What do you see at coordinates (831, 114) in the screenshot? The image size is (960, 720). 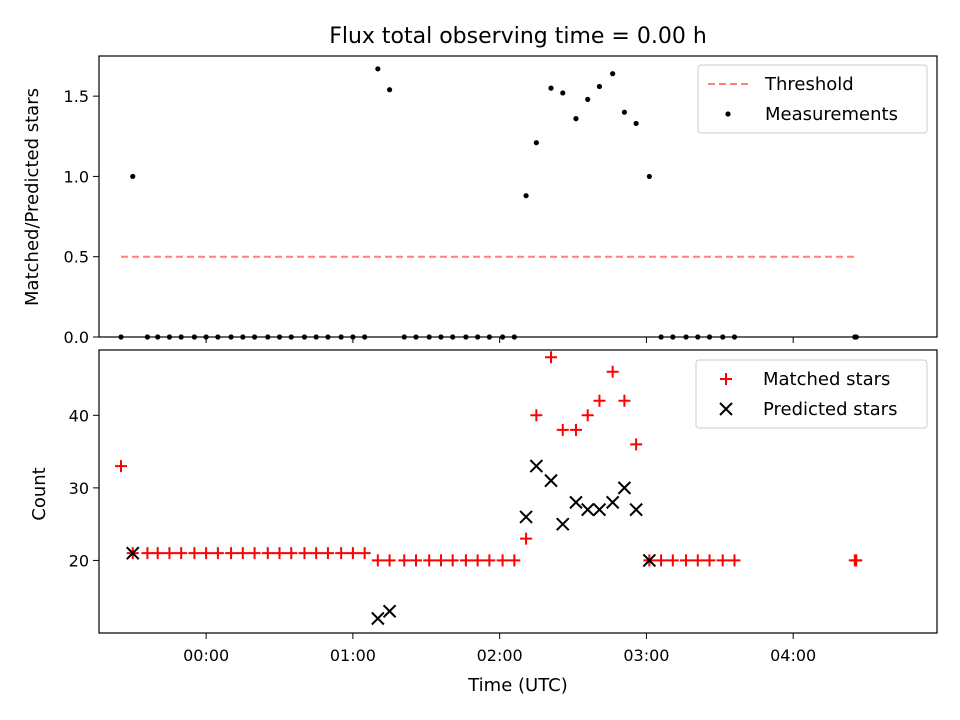 I see `legend-measurements-label: Measurements` at bounding box center [831, 114].